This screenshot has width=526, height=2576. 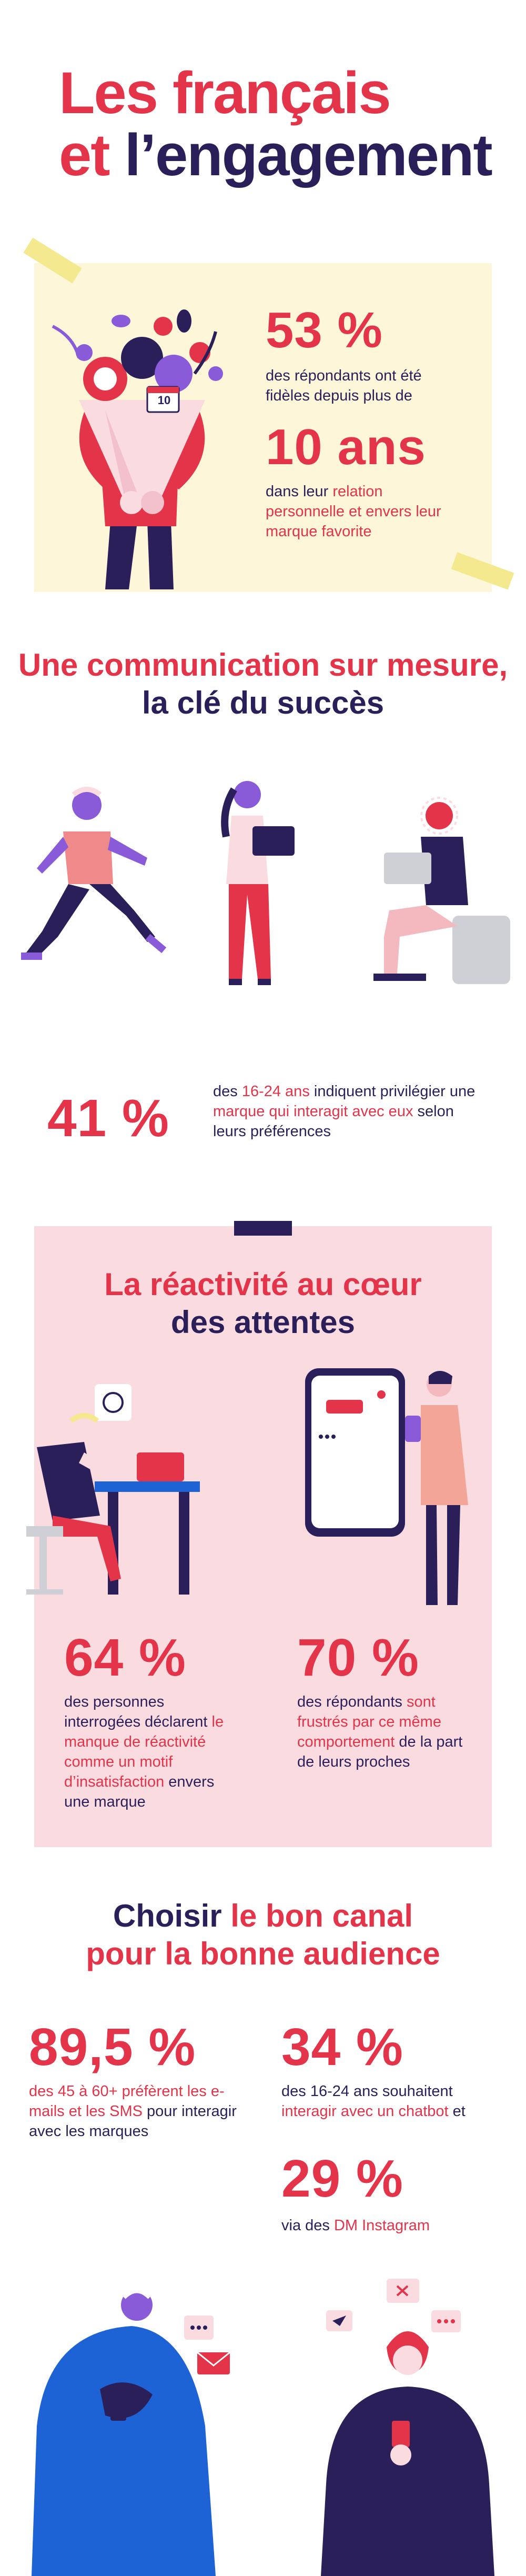 I want to click on stat-34-value: 34 %, so click(x=342, y=2047).